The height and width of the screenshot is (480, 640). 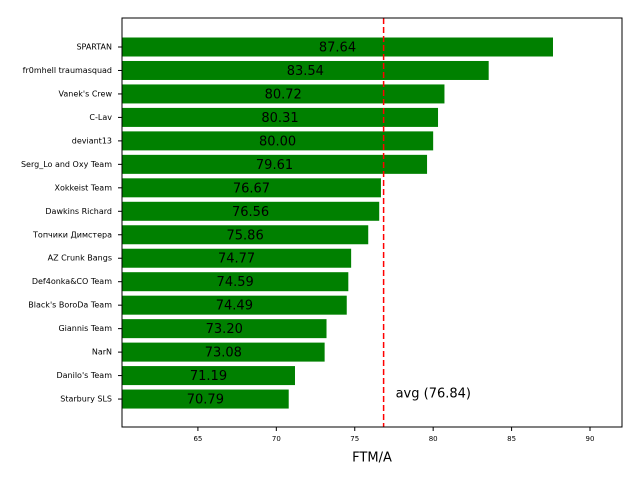 I want to click on x-tick-label: 90, so click(x=590, y=439).